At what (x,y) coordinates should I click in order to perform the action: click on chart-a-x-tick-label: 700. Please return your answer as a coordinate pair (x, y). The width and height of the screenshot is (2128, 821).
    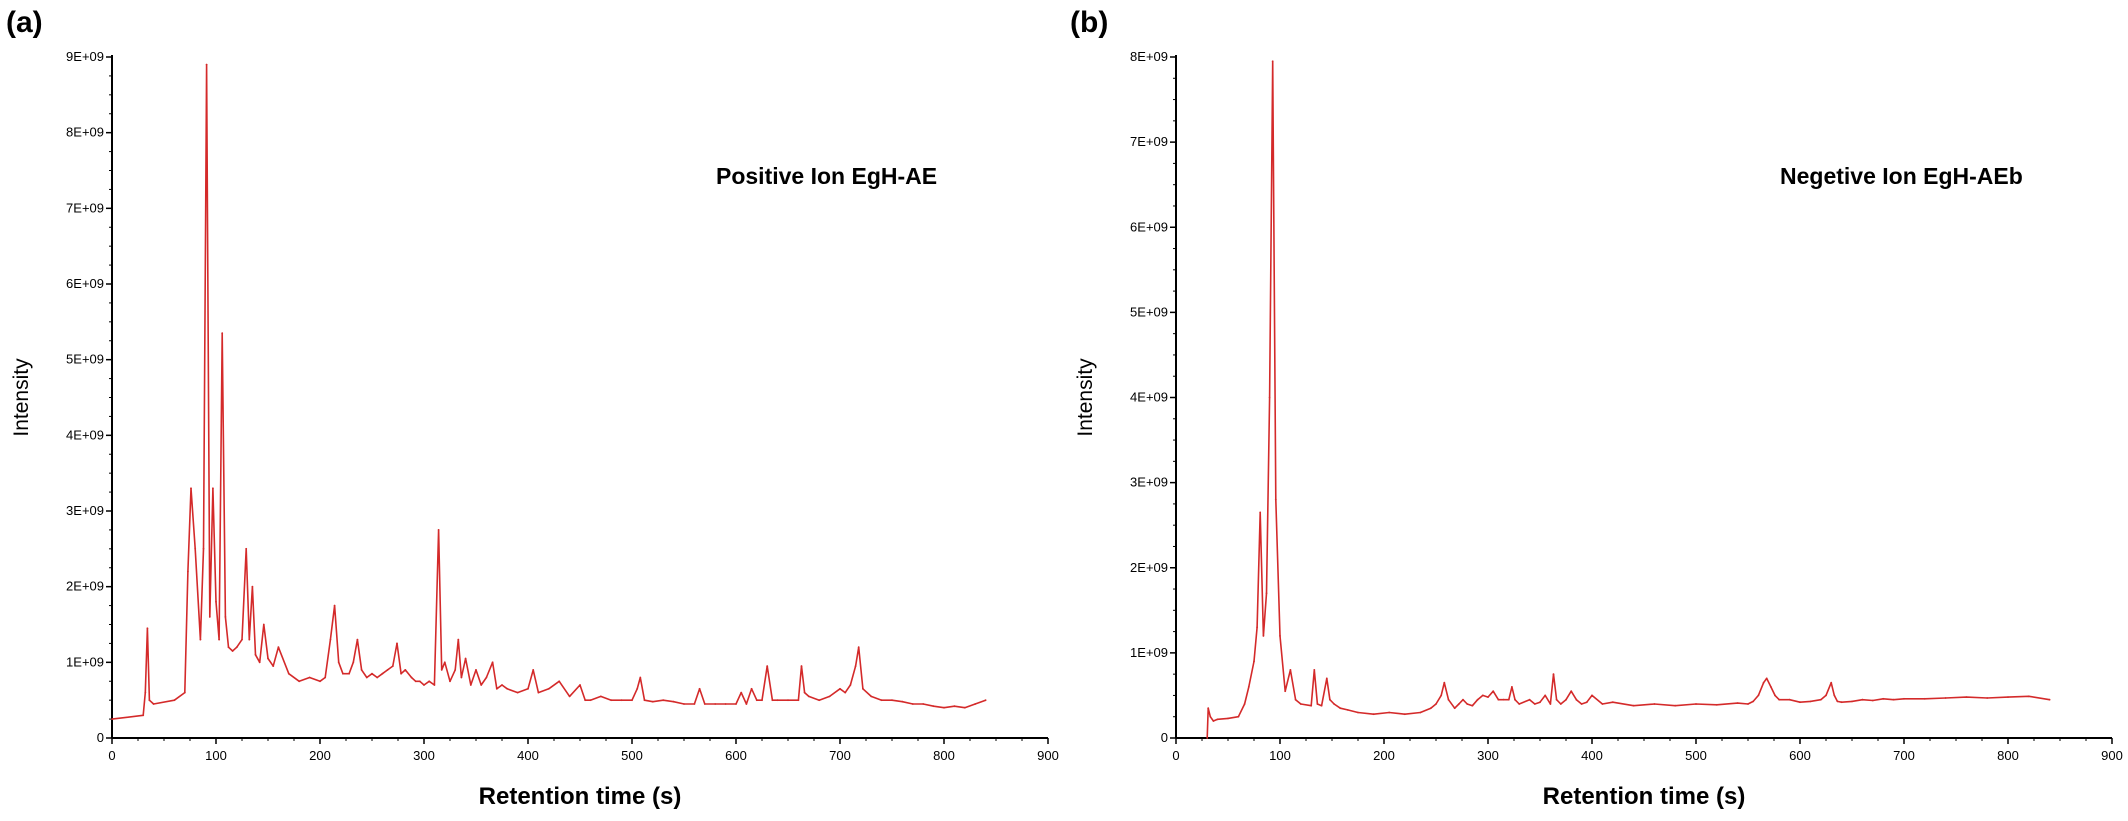
    Looking at the image, I should click on (840, 755).